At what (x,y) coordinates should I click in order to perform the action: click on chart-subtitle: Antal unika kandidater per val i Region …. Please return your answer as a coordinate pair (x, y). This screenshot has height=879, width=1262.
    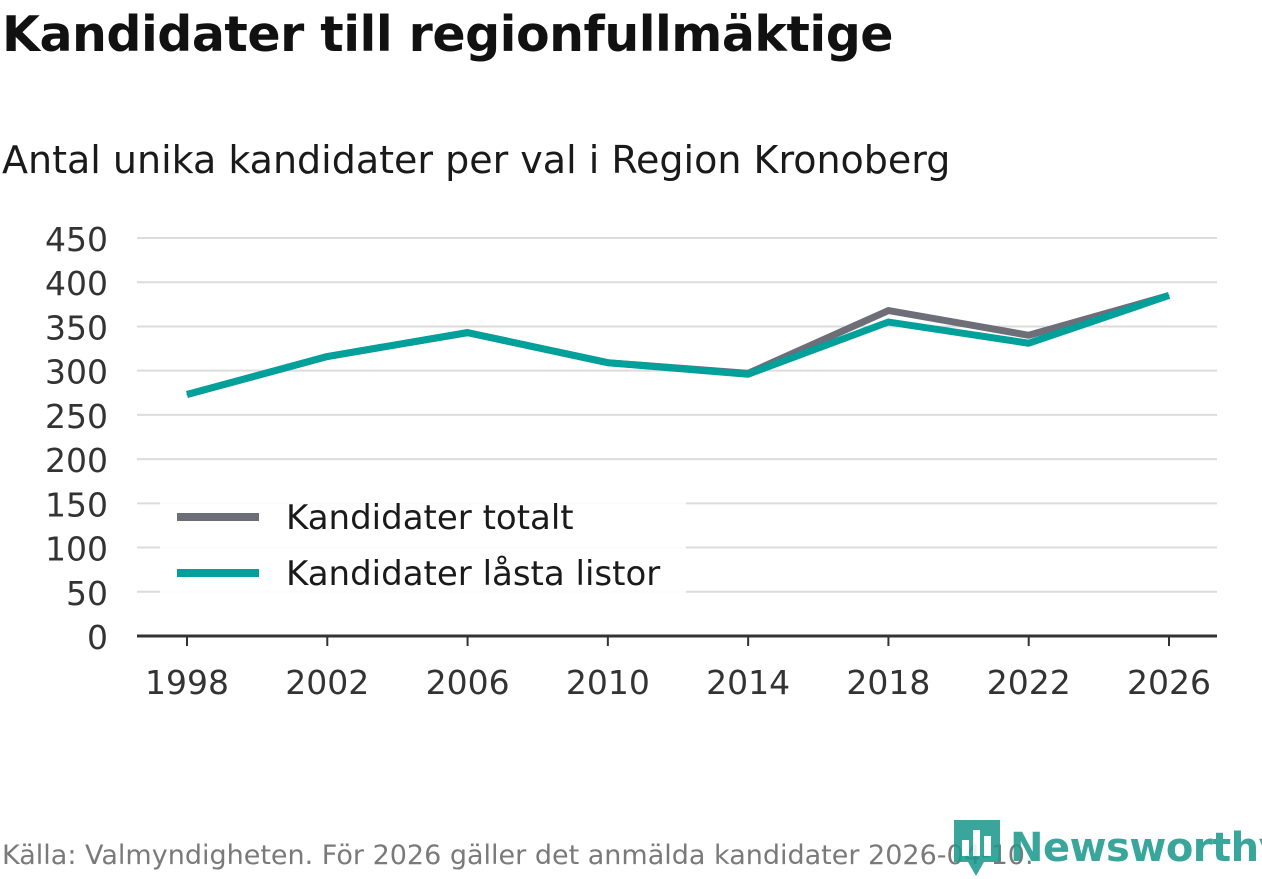
    Looking at the image, I should click on (476, 160).